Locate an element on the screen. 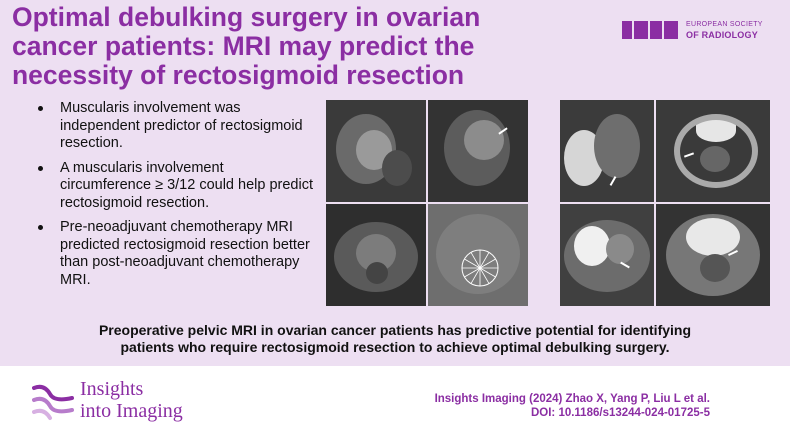 This screenshot has height=444, width=790. esr-logo-line-2: OF RADIOLOGY is located at coordinates (722, 35).